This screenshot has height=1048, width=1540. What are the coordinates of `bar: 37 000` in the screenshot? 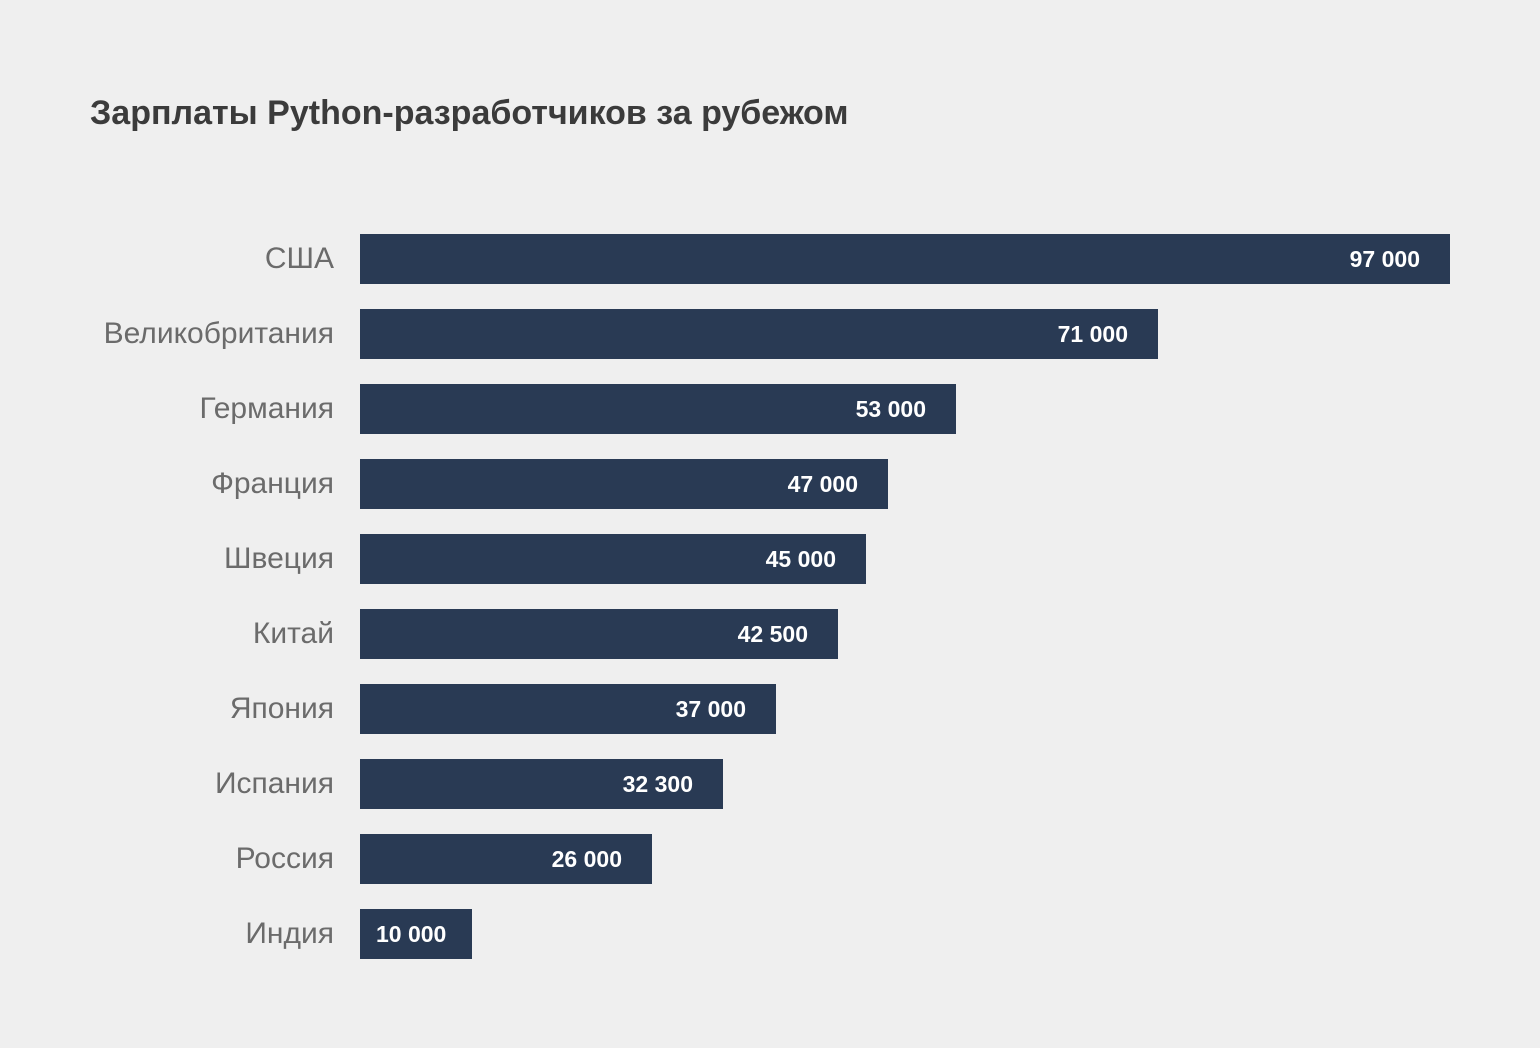 It's located at (568, 709).